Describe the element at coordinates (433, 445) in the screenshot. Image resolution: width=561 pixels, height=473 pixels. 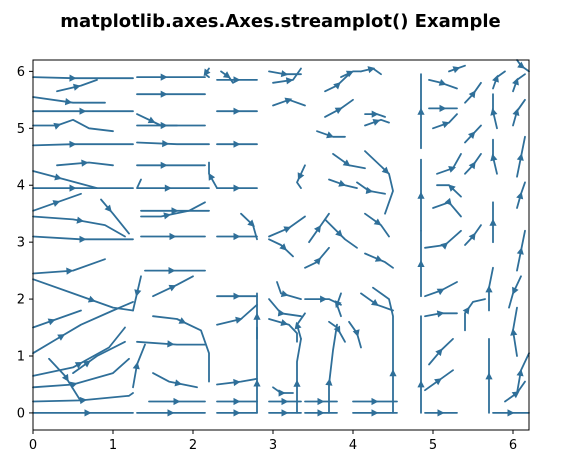
I see `x-tick-label: 5` at that location.